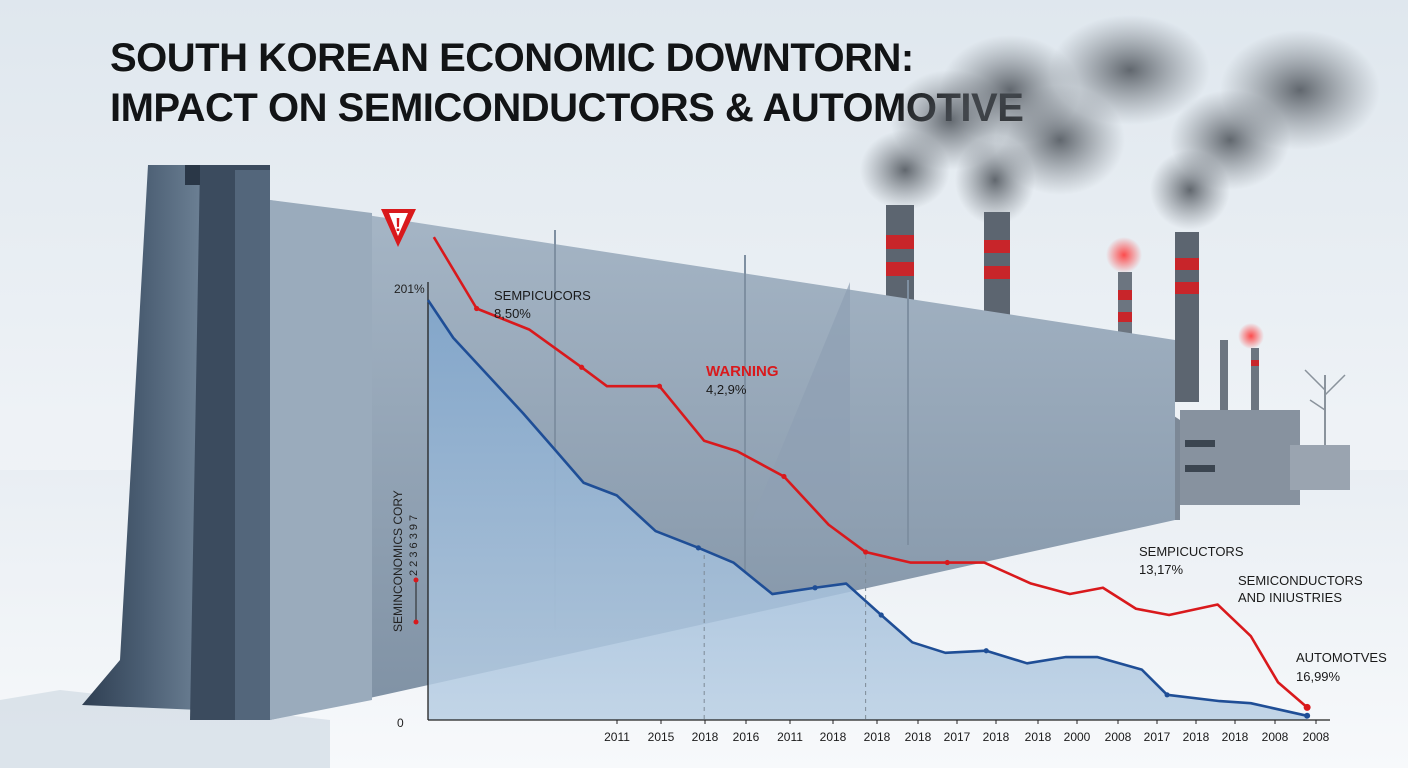 This screenshot has height=768, width=1408. What do you see at coordinates (746, 737) in the screenshot?
I see `x-tick-label-3: 2016` at bounding box center [746, 737].